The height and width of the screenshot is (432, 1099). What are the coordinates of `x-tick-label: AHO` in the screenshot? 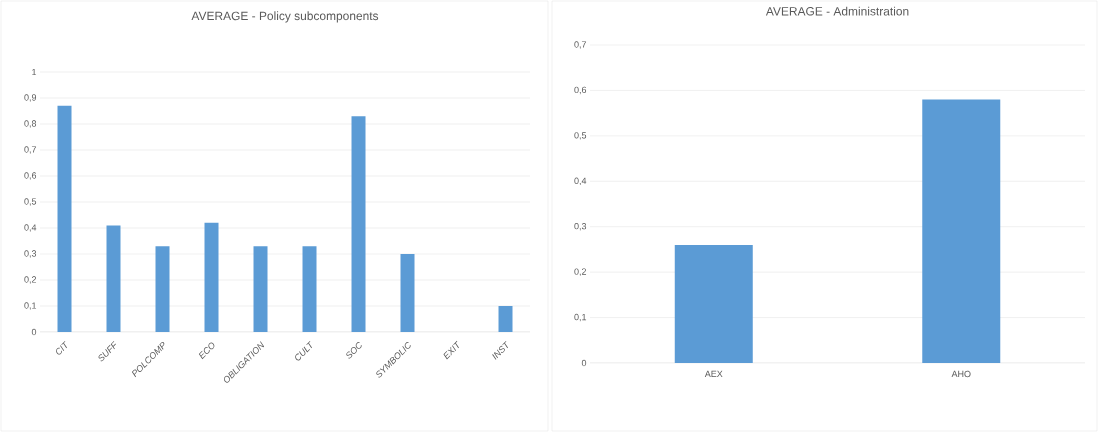 It's located at (961, 374).